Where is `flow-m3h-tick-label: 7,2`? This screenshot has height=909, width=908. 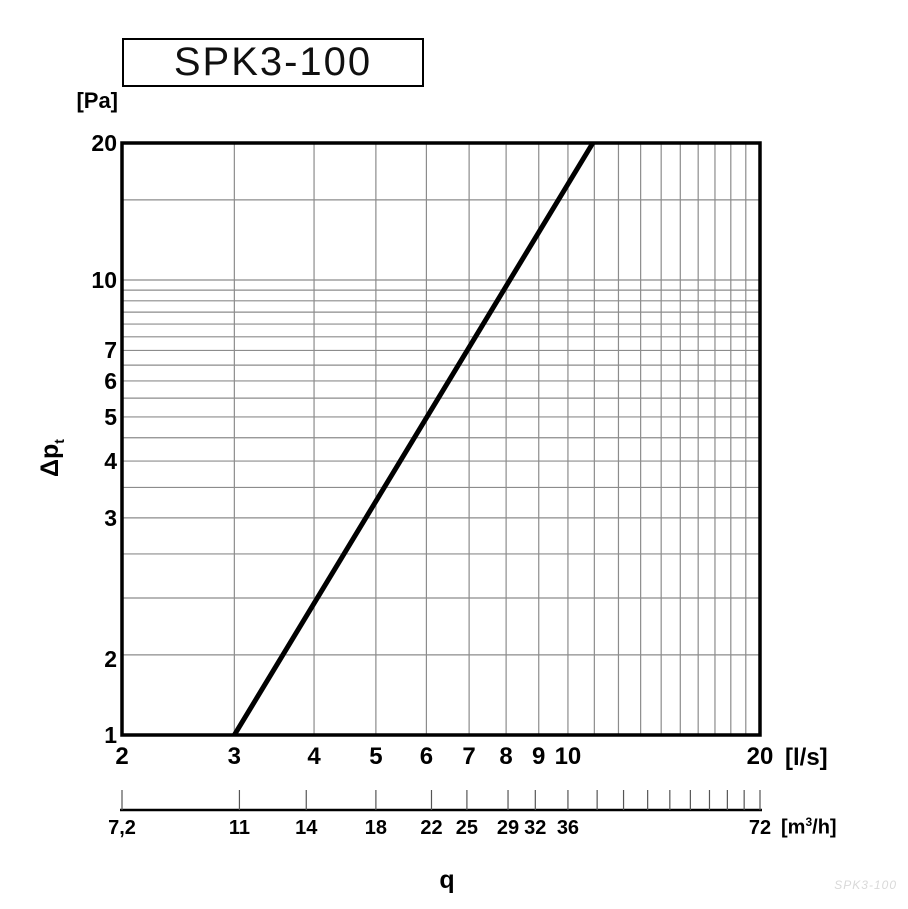
flow-m3h-tick-label: 7,2 is located at coordinates (122, 828).